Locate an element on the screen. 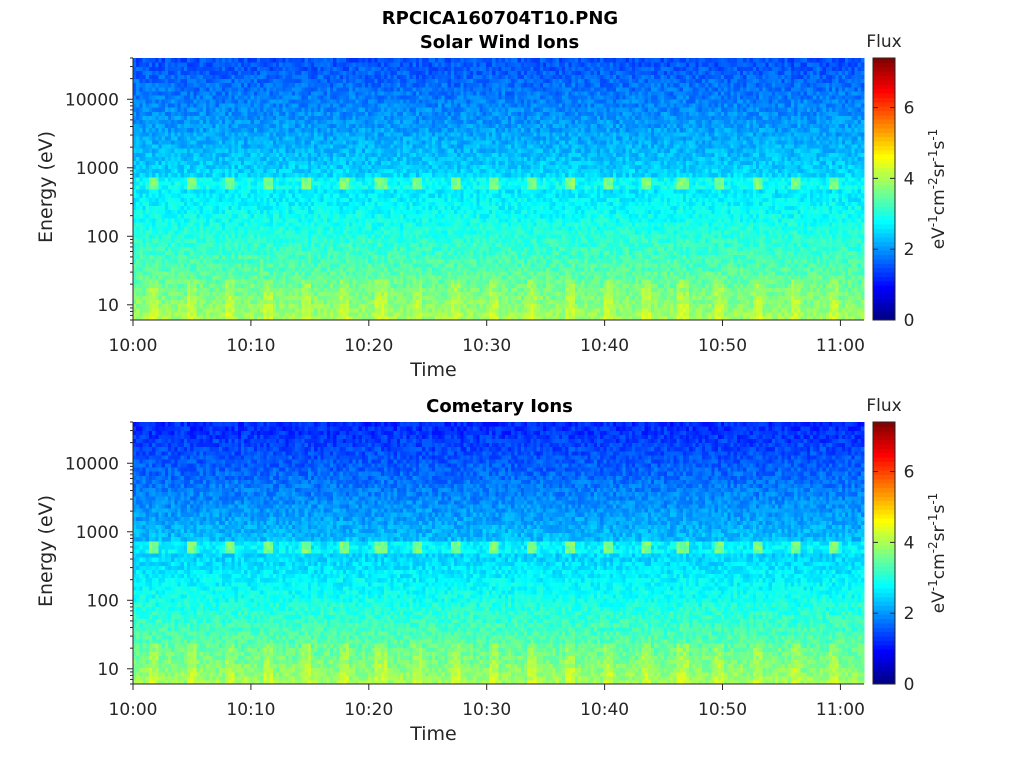 Image resolution: width=1024 pixels, height=768 pixels. panel-title: Solar Wind Ions is located at coordinates (499, 42).